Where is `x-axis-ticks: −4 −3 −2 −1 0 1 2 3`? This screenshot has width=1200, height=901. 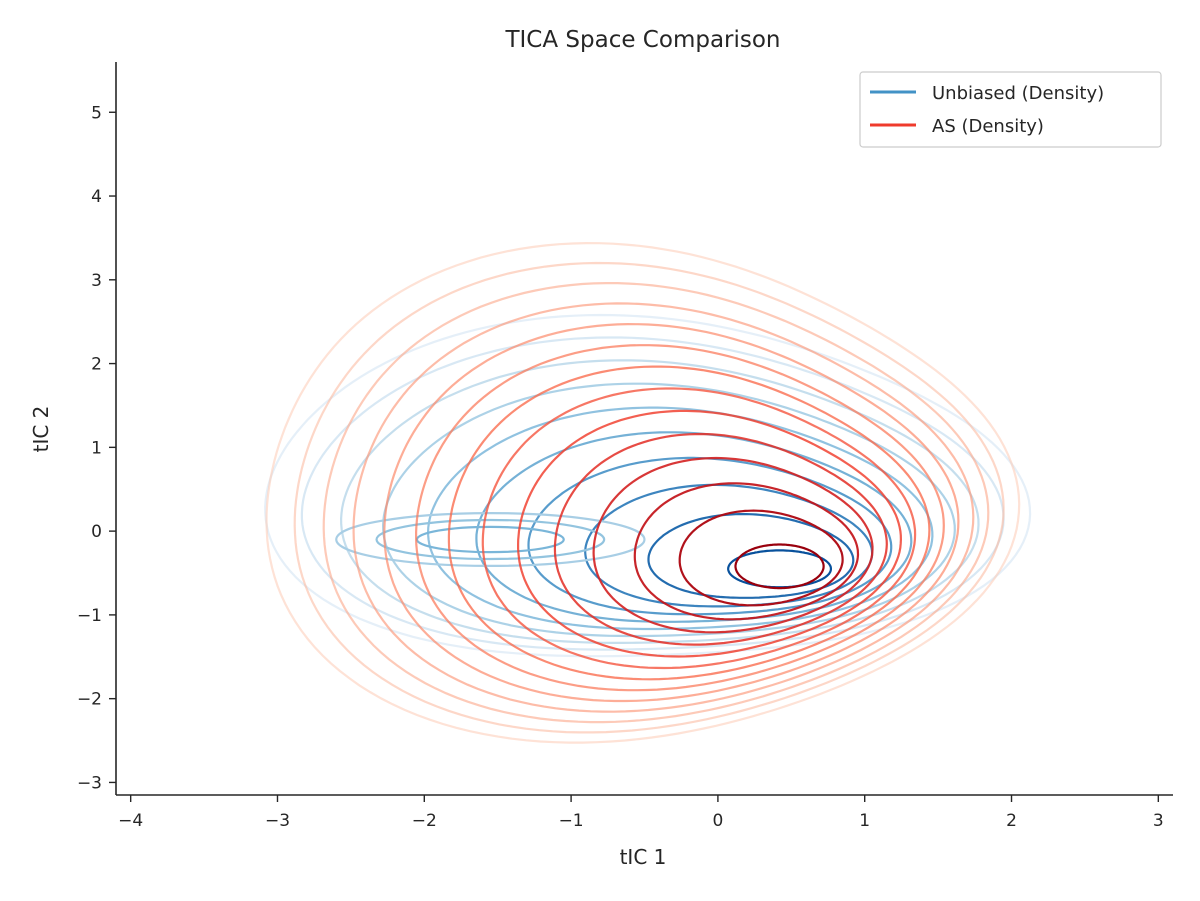 x-axis-ticks: −4 −3 −2 −1 0 1 2 3 is located at coordinates (641, 813).